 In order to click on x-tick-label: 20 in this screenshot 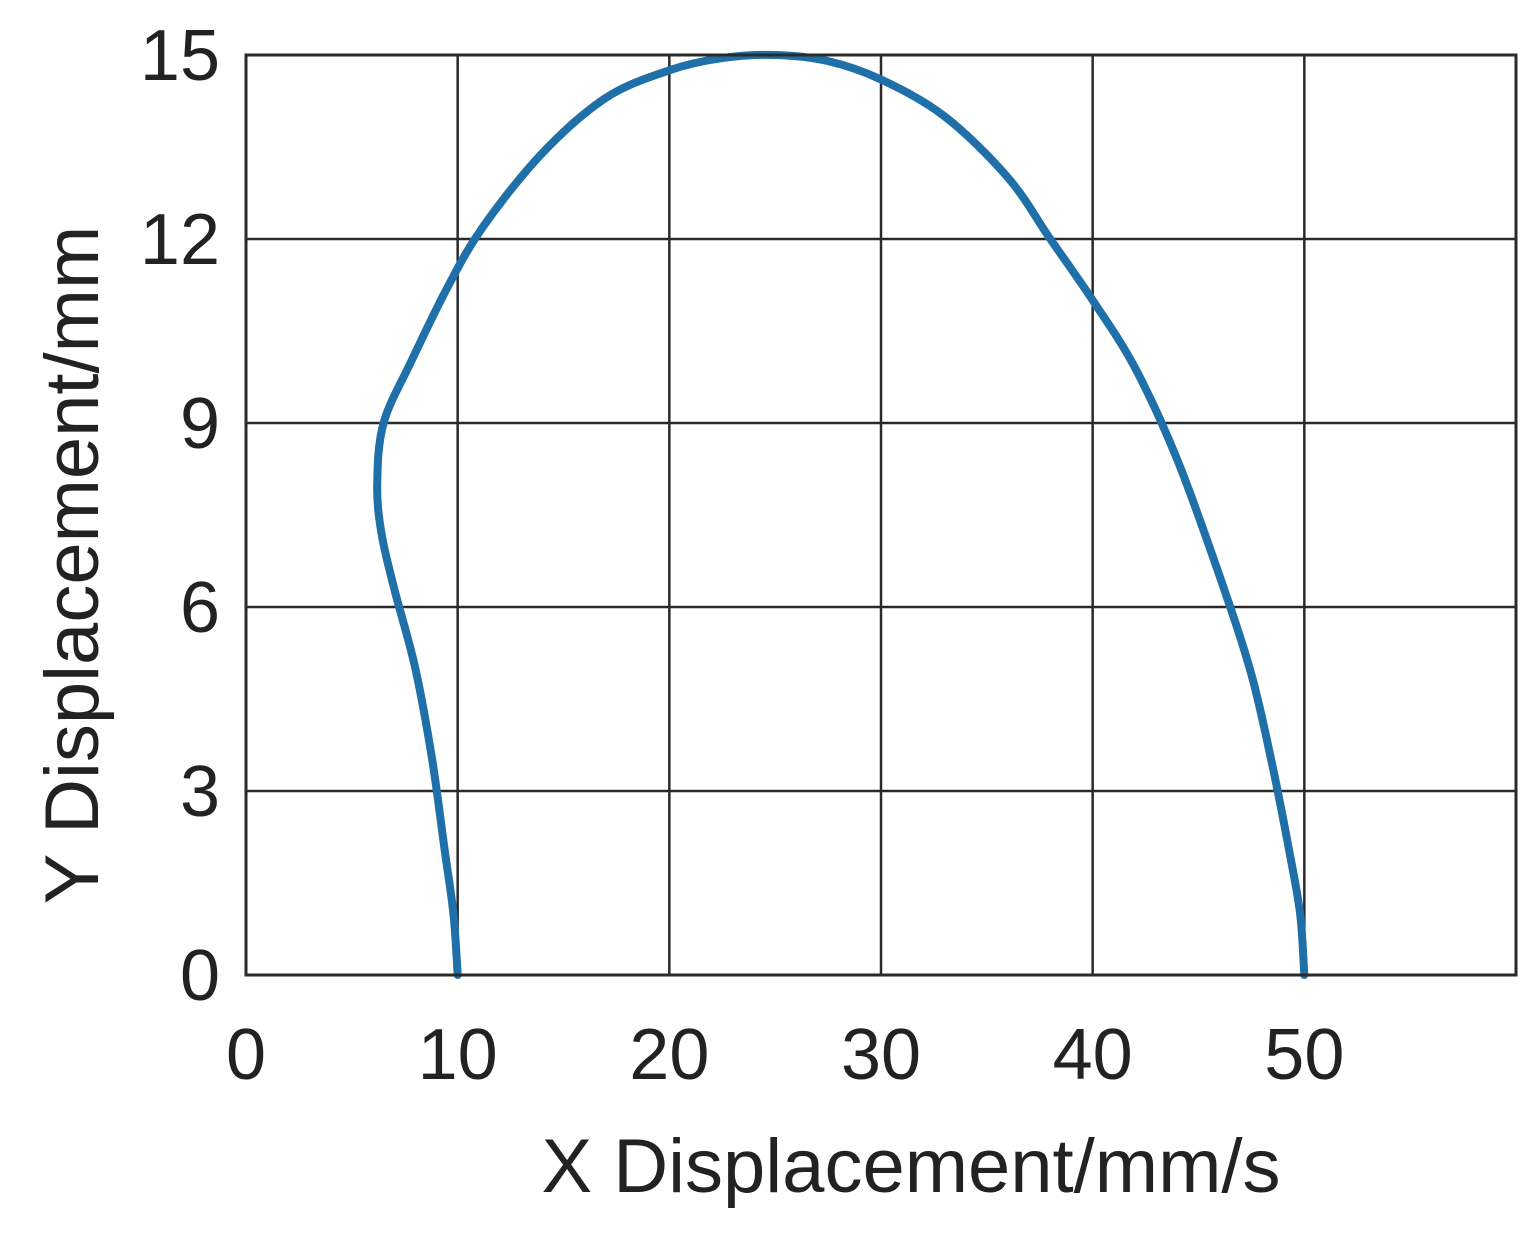, I will do `click(669, 1055)`.